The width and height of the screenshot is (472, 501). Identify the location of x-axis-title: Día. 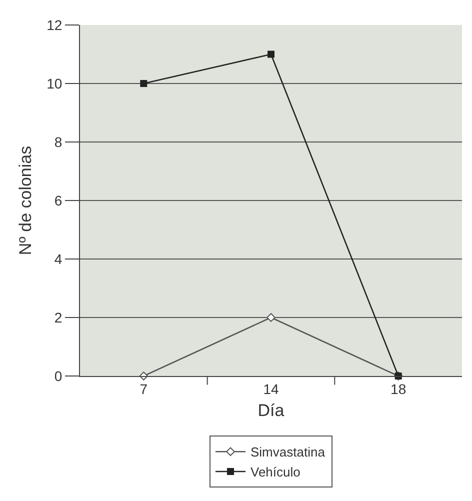
(271, 410).